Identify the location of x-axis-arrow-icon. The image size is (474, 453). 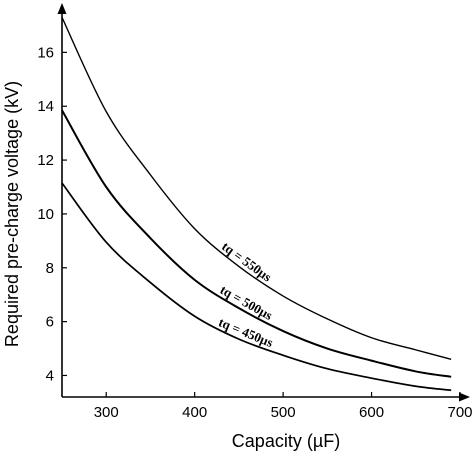
(464, 397).